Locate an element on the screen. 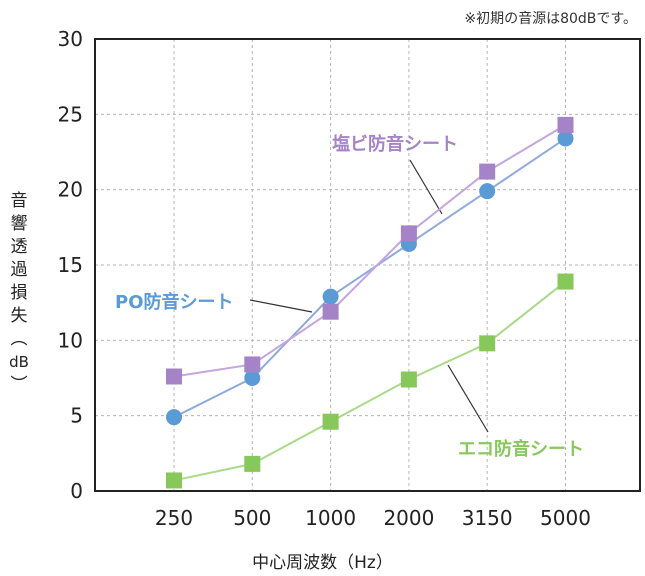  y-tick-label: 15 is located at coordinates (70, 265).